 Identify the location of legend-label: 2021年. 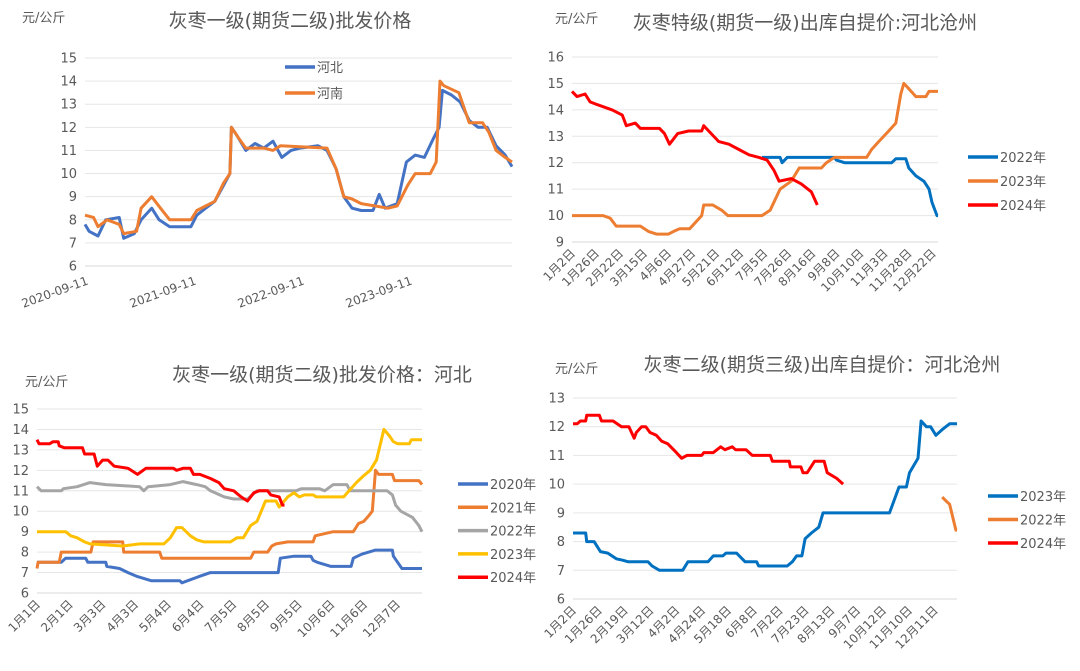
(513, 508).